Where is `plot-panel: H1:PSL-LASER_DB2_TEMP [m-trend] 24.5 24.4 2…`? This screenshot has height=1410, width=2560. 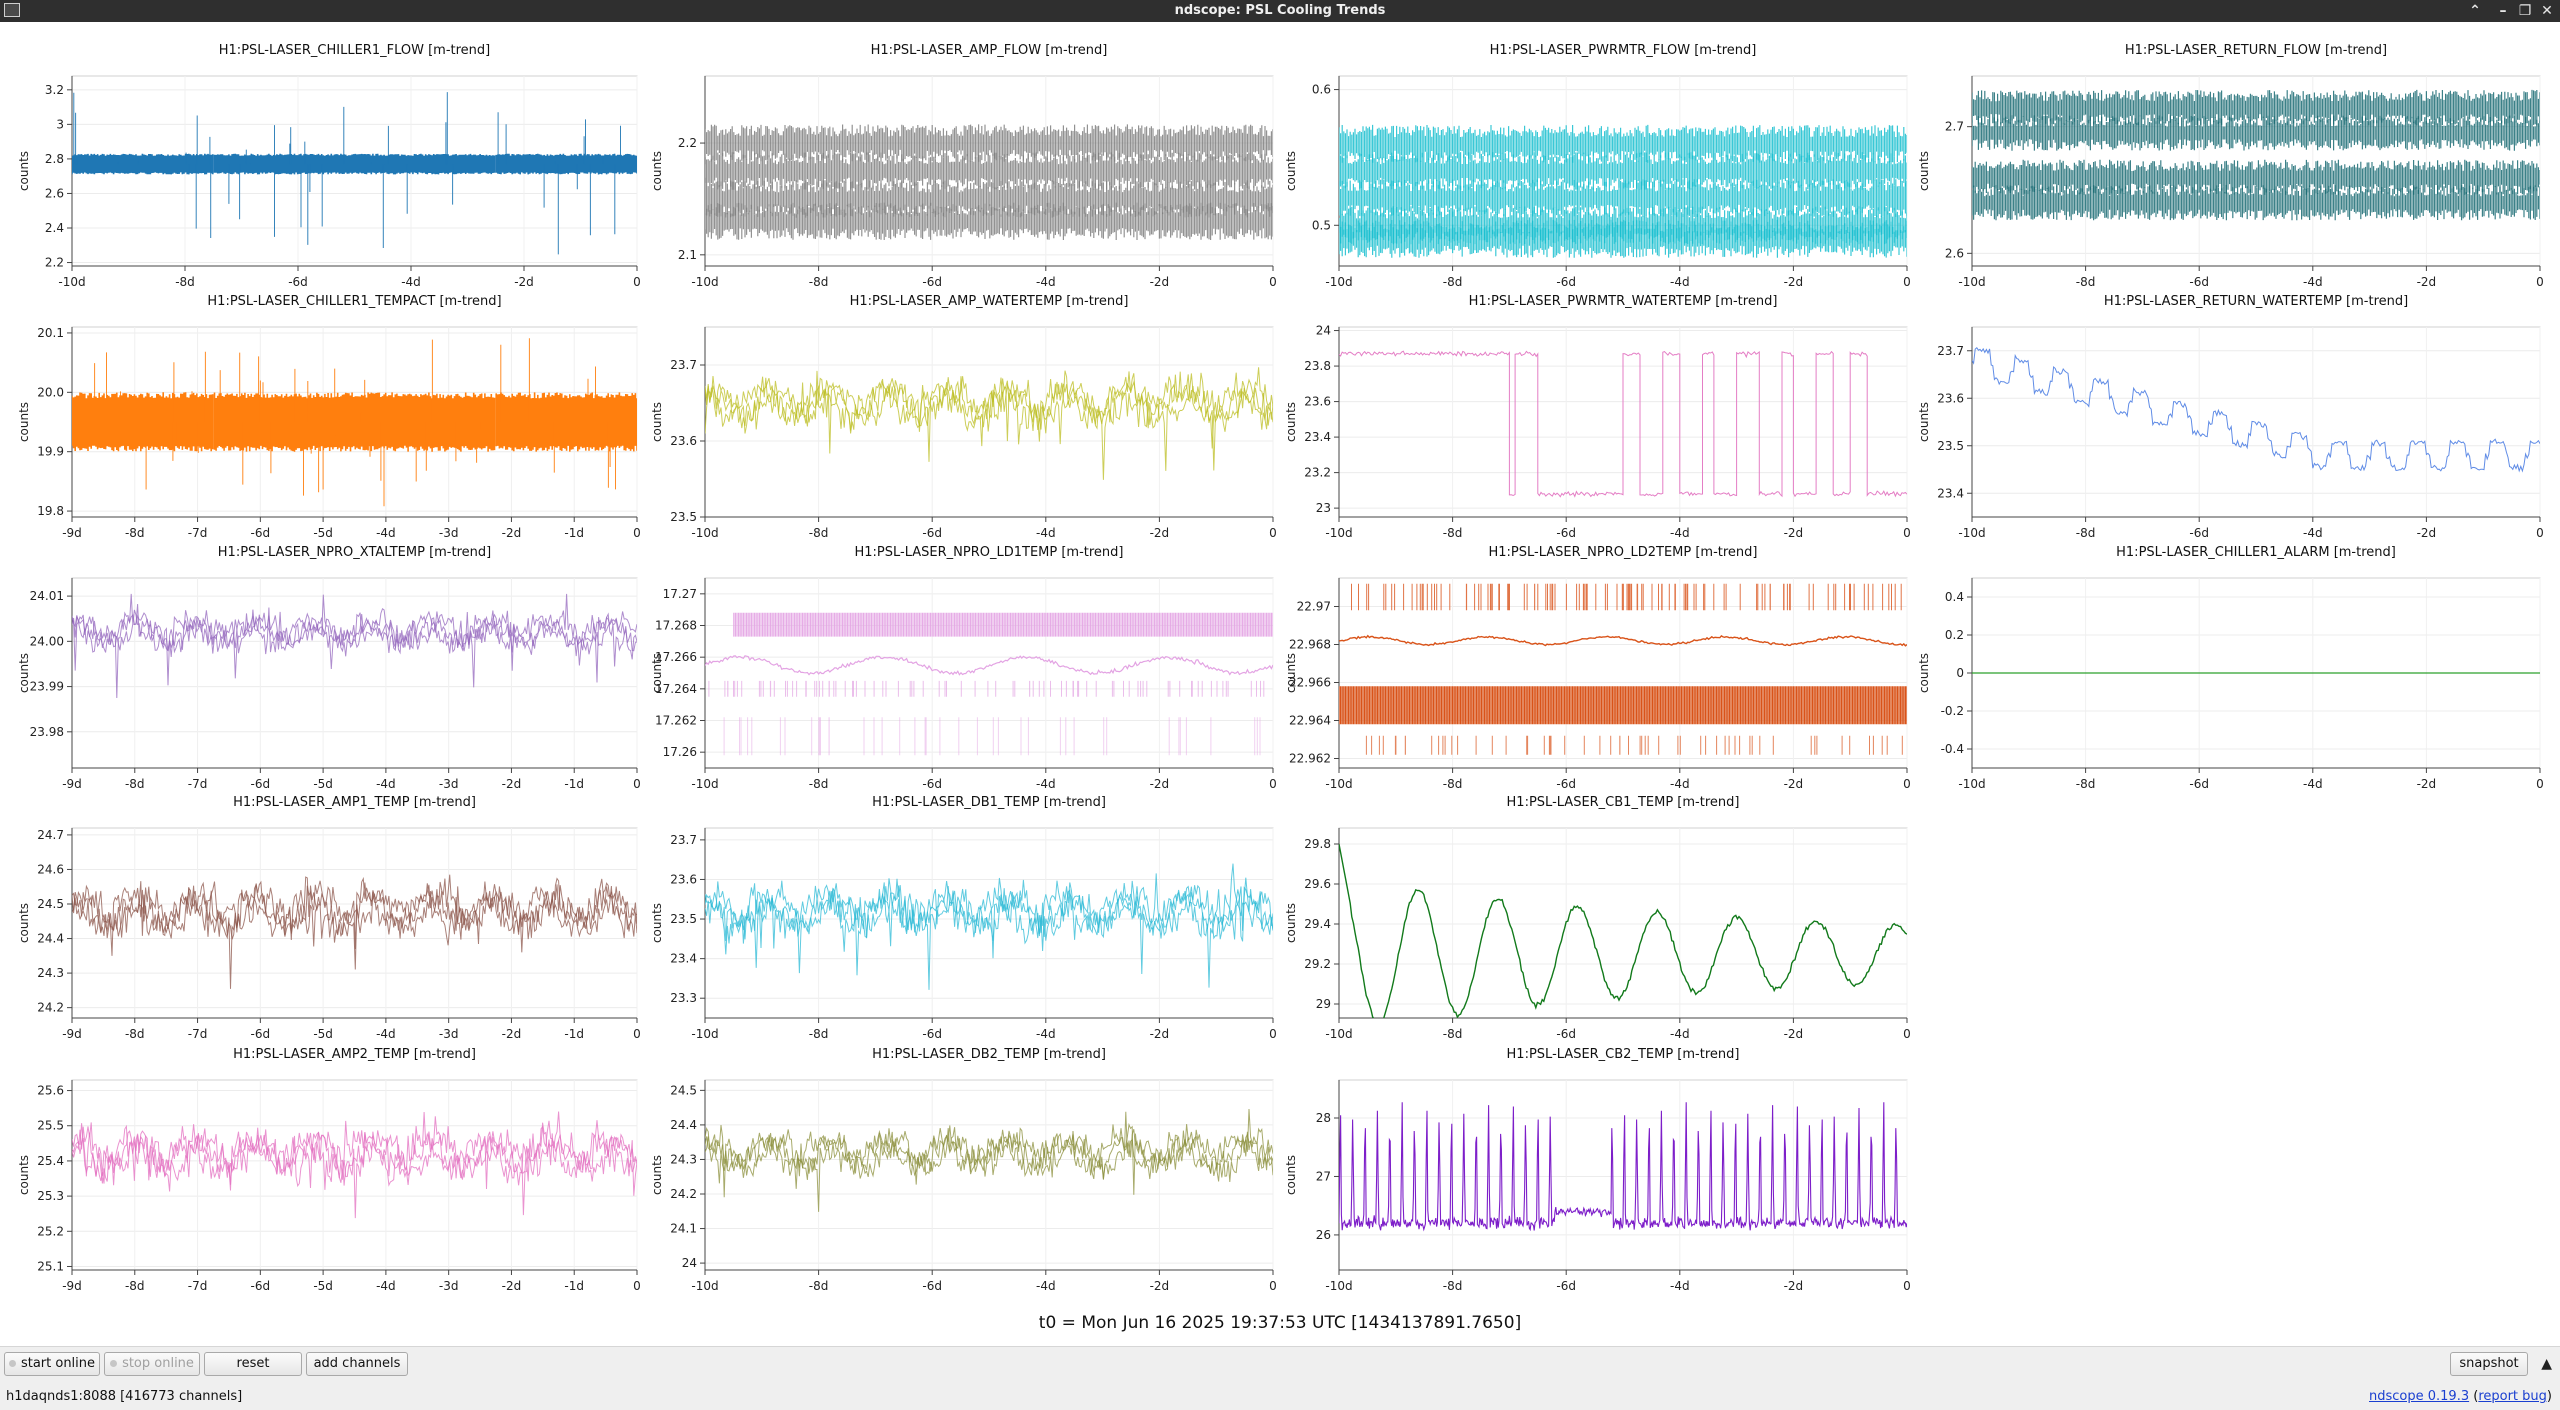
plot-panel: H1:PSL-LASER_DB2_TEMP [m-trend] 24.5 24.4 2… is located at coordinates (963, 1170).